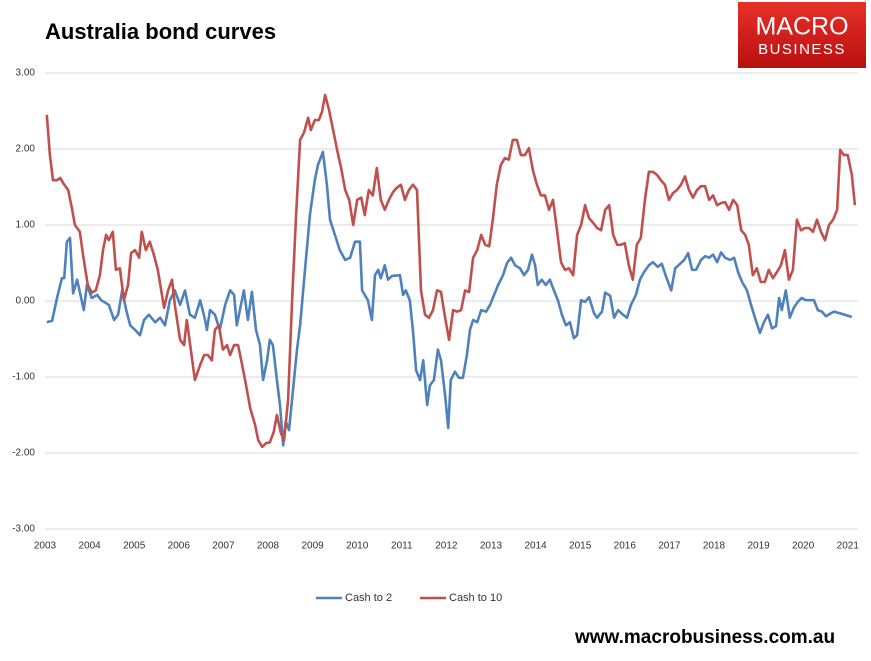  I want to click on x-tick-label: 2010, so click(357, 546).